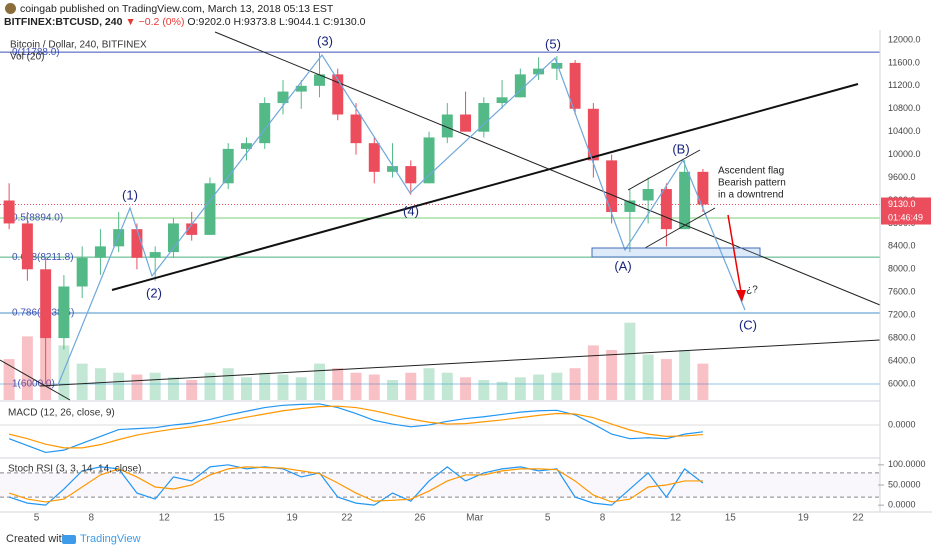 The image size is (932, 550). What do you see at coordinates (420, 518) in the screenshot?
I see `x-tick-label: 26` at bounding box center [420, 518].